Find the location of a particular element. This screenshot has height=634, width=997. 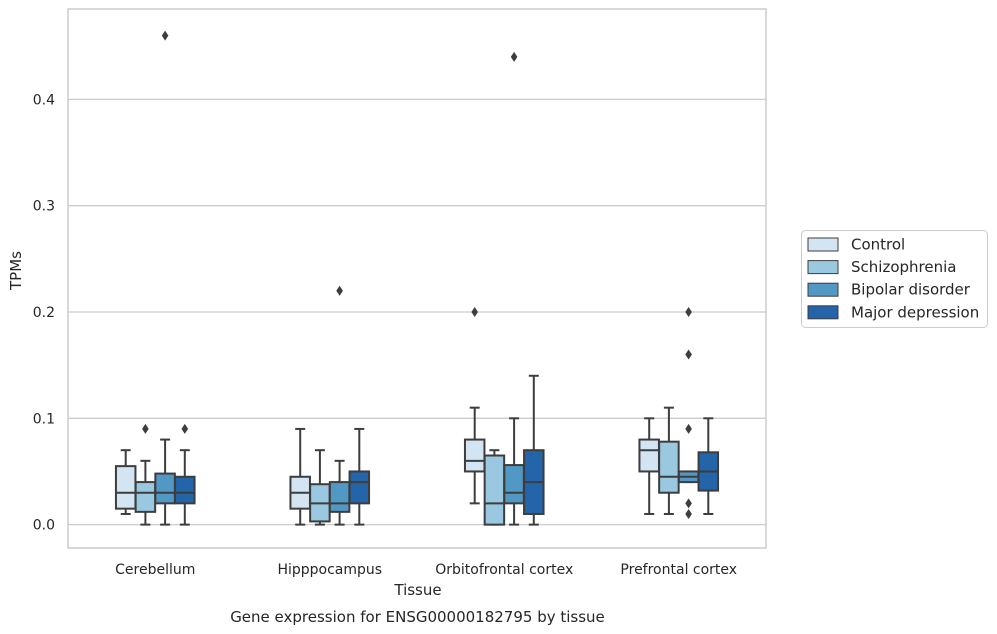

legend-item: Major depression is located at coordinates (893, 312).